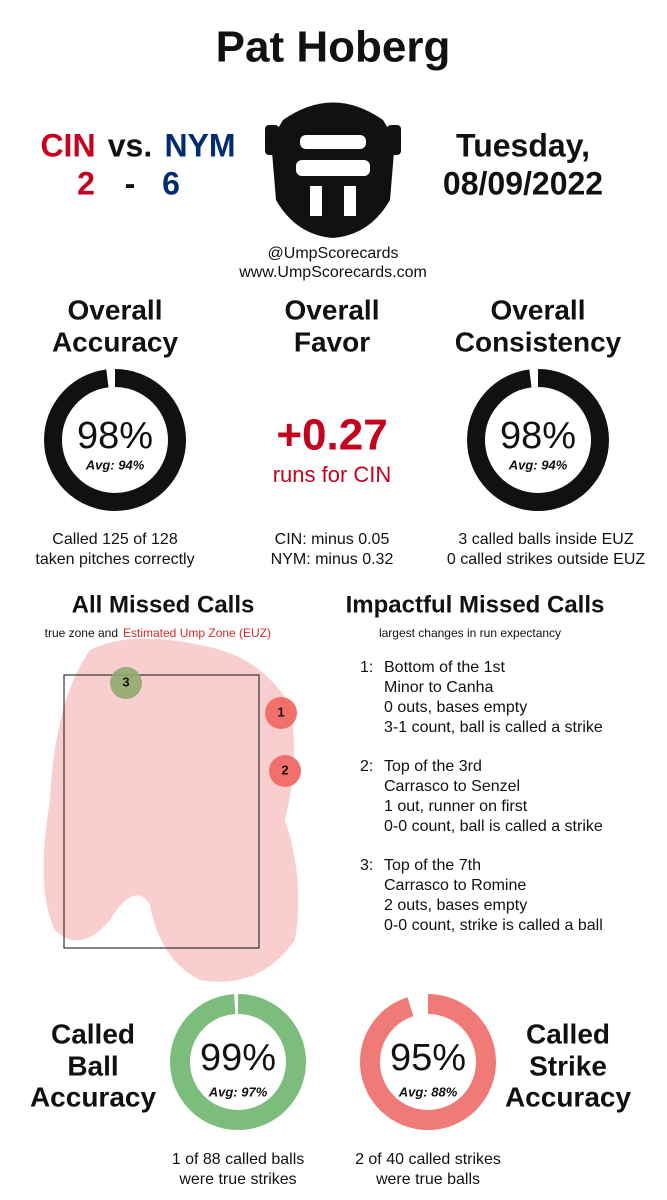  What do you see at coordinates (67, 145) in the screenshot?
I see `away-team: CIN` at bounding box center [67, 145].